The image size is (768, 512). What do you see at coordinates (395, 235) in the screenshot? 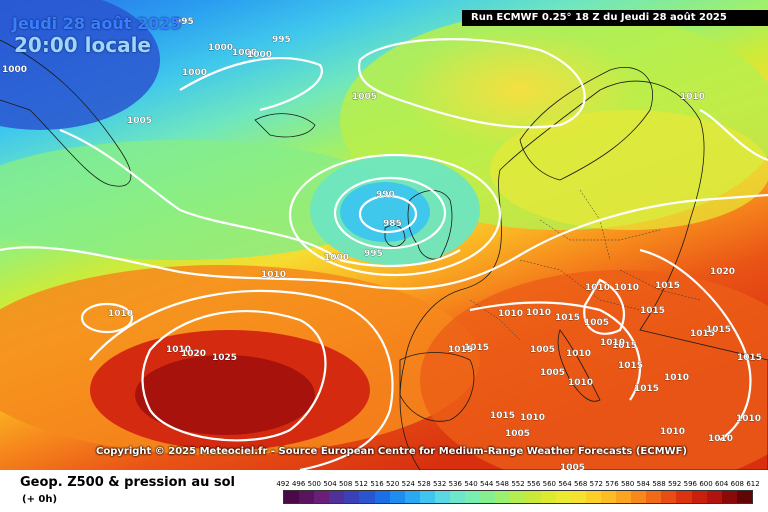
I see `ireland-coast` at bounding box center [395, 235].